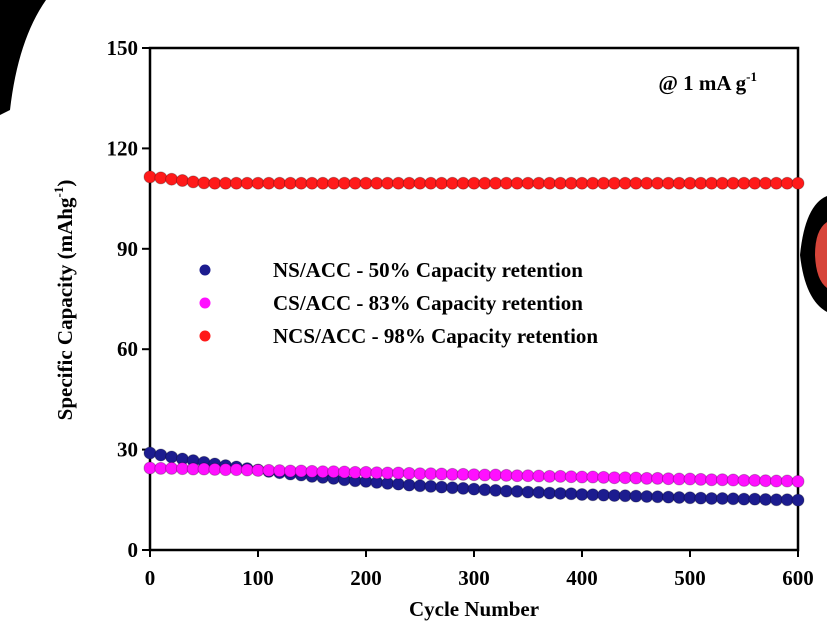 This screenshot has height=621, width=827. What do you see at coordinates (474, 609) in the screenshot?
I see `x-axis-label: Cycle Number` at bounding box center [474, 609].